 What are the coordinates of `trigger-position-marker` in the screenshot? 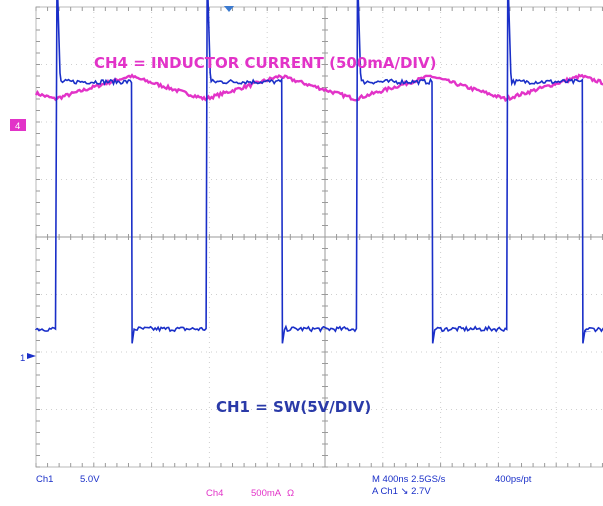 It's located at (229, 9).